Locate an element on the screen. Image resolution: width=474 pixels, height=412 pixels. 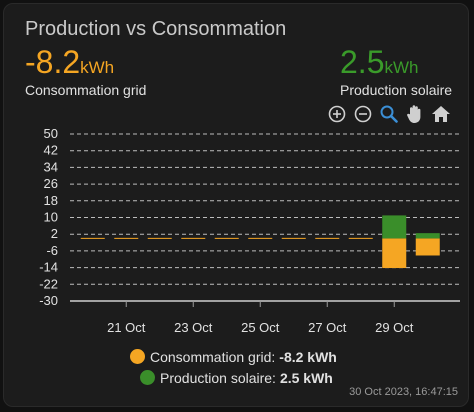
y-tick-label: -30 is located at coordinates (48, 300).